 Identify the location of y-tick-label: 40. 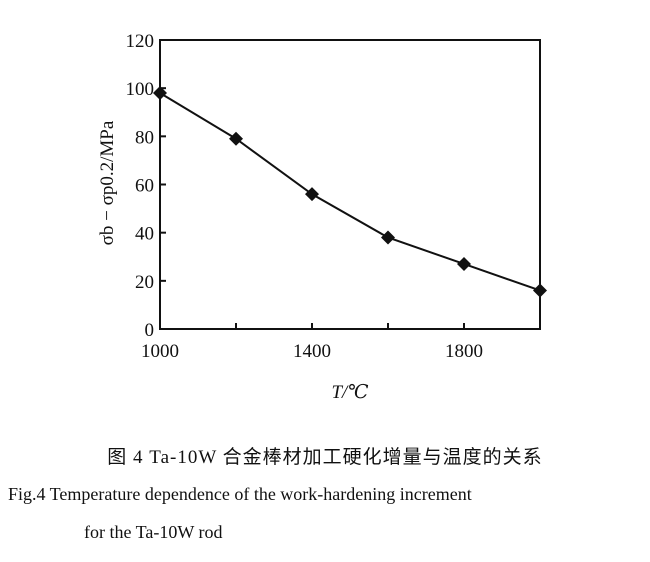
(144, 234).